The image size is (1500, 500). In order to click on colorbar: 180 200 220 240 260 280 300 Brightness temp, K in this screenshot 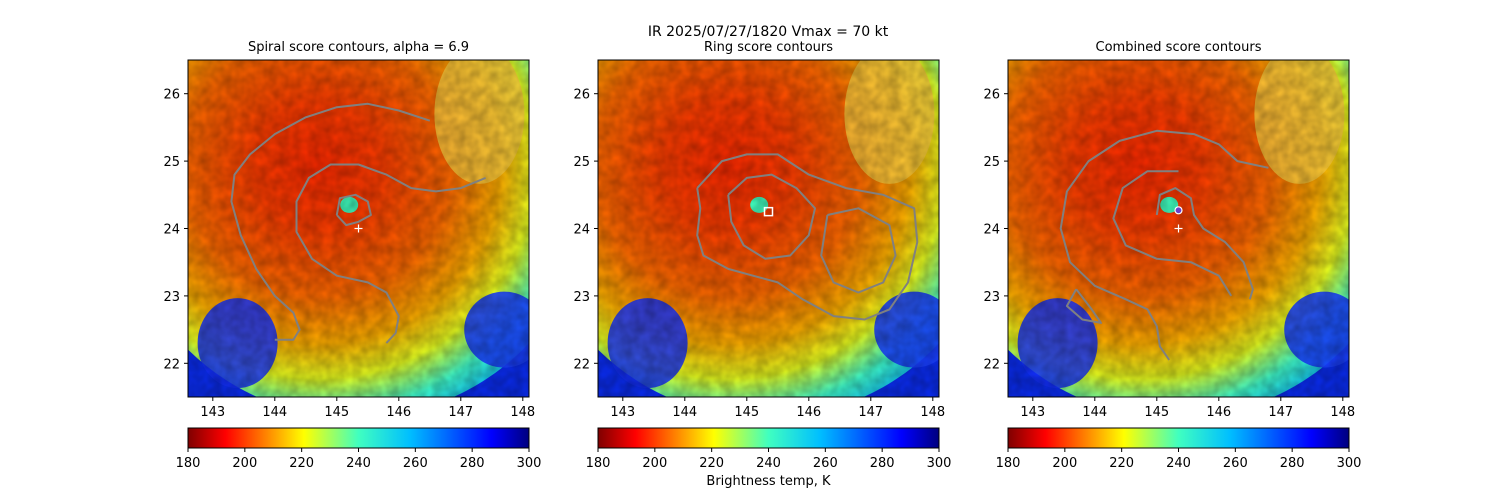, I will do `click(769, 458)`.